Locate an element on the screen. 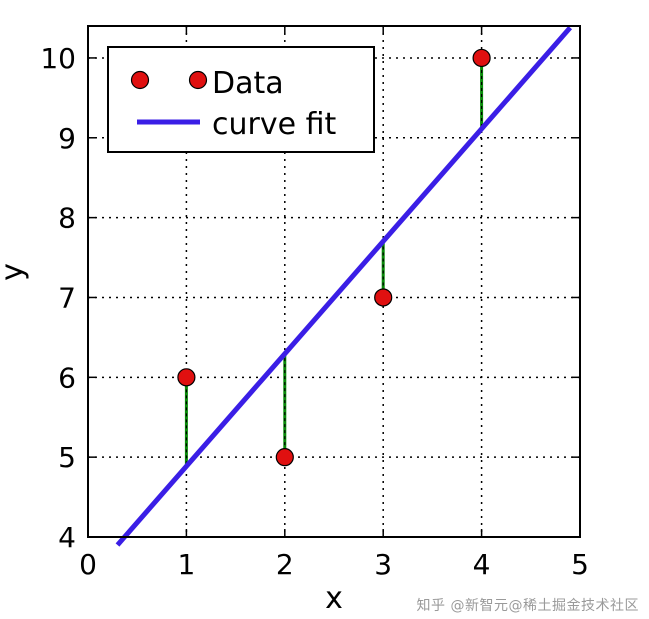 Image resolution: width=649 pixels, height=619 pixels. y-tick-label: 10 is located at coordinates (58, 58).